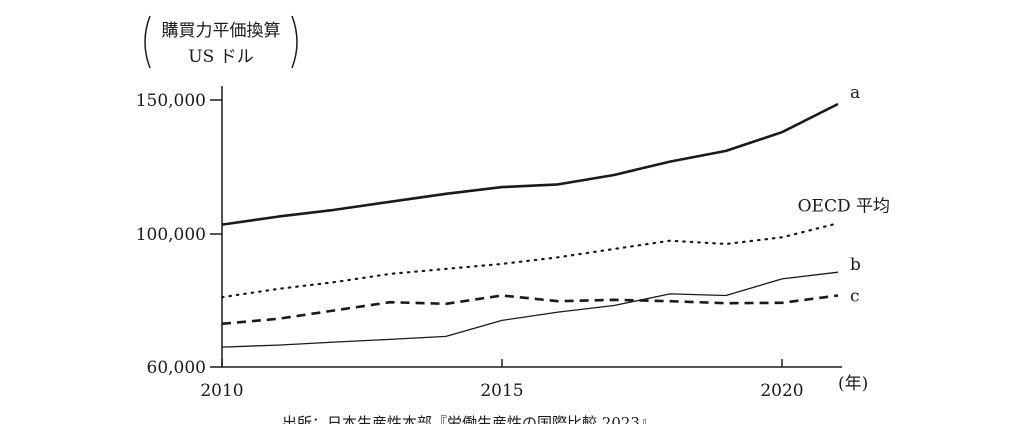 This screenshot has height=424, width=1032. Describe the element at coordinates (171, 101) in the screenshot. I see `y-tick-label: 150,000` at that location.